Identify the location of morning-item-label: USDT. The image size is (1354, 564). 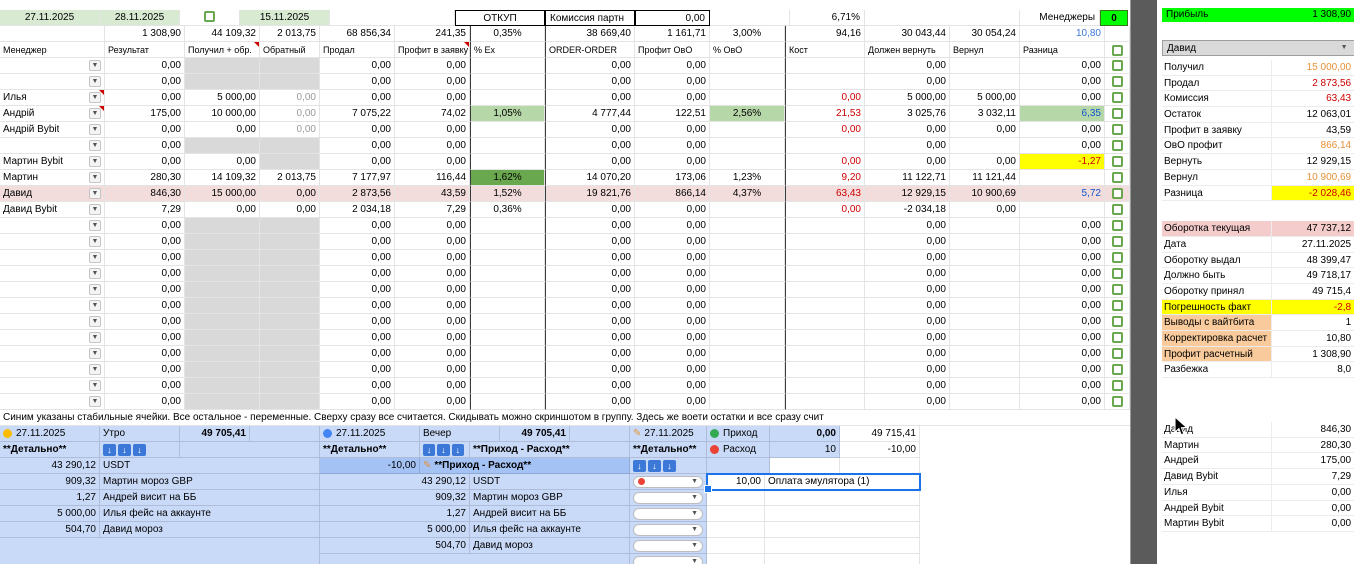
(210, 466).